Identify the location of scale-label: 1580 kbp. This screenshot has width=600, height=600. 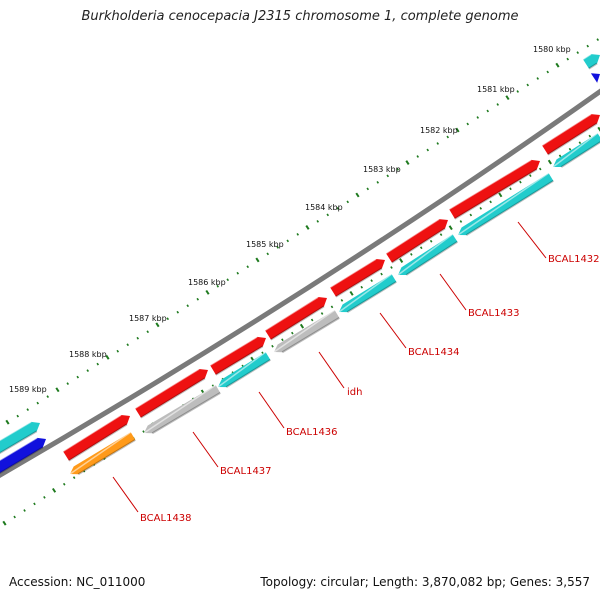
(552, 49).